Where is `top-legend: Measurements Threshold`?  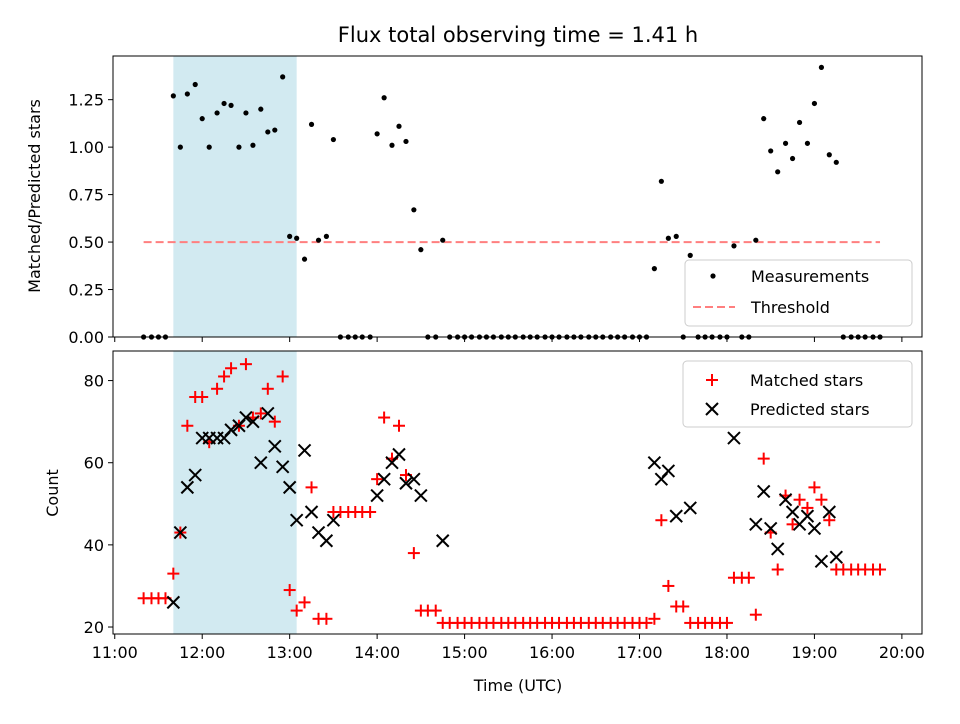 top-legend: Measurements Threshold is located at coordinates (798, 293).